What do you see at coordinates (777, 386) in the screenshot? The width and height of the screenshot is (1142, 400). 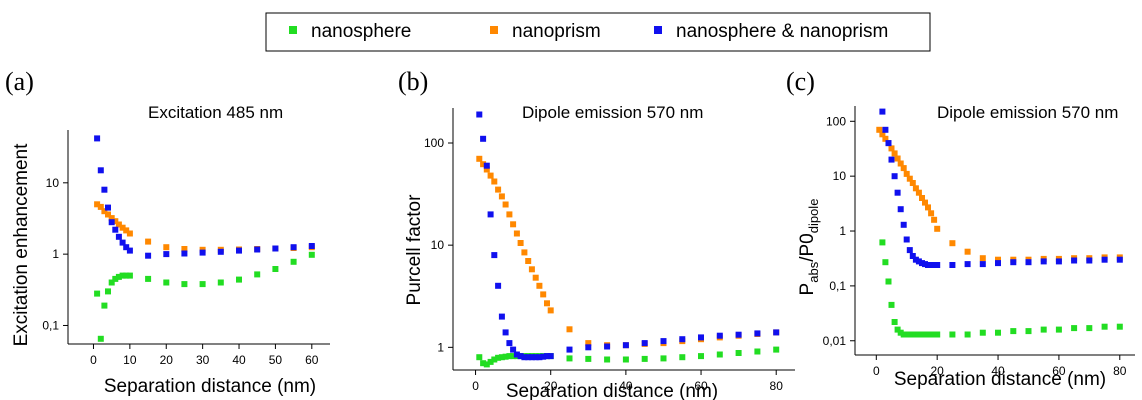 I see `panel-b-x-tick-label: 80` at bounding box center [777, 386].